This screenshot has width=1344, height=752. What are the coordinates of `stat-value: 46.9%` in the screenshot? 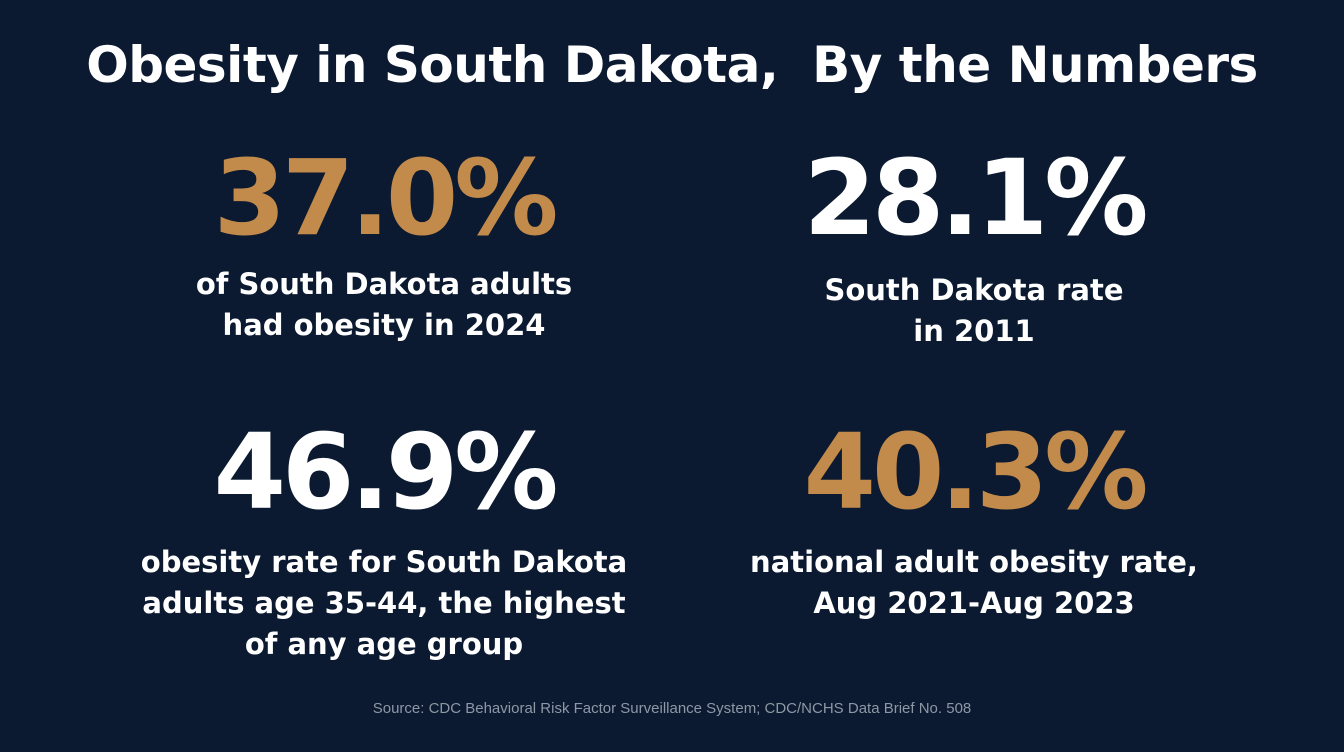 It's located at (386, 472).